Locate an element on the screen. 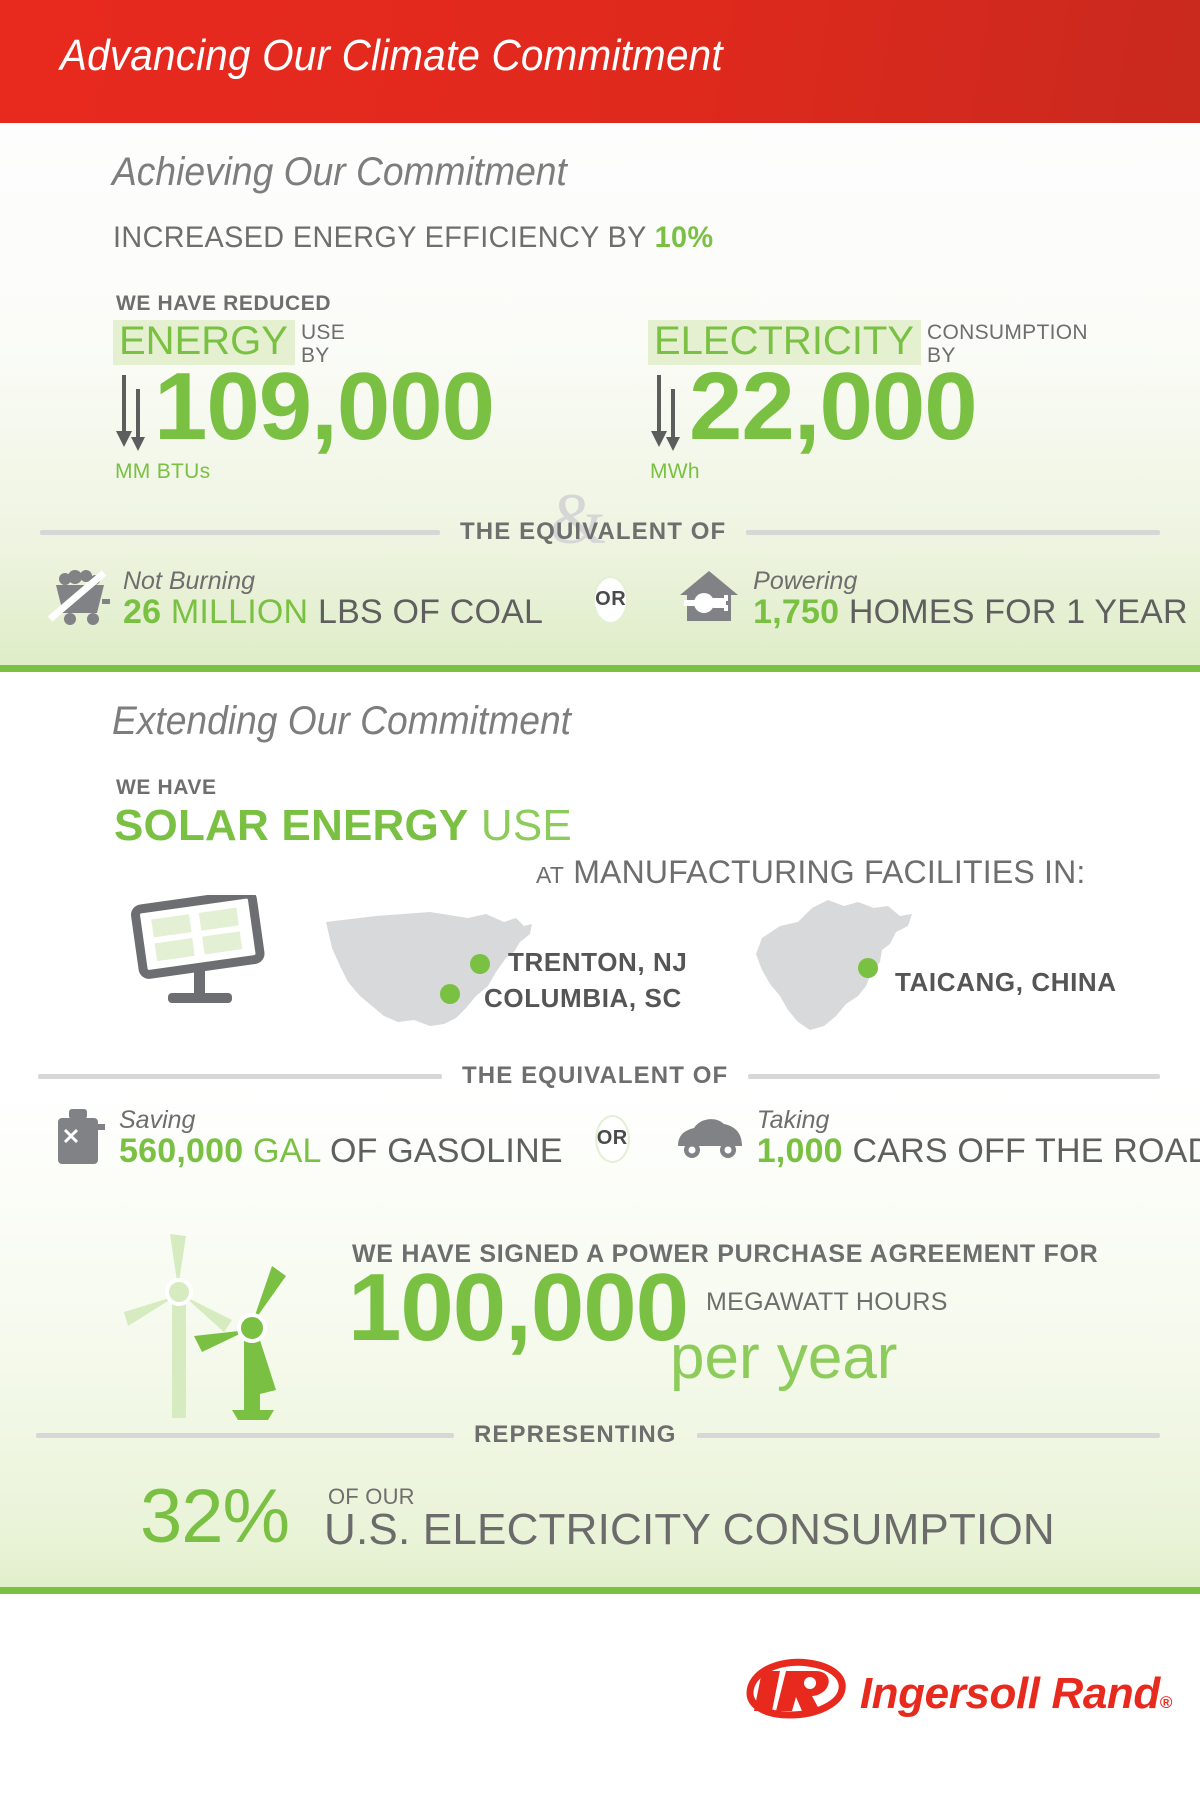 The image size is (1200, 1799). ingersoll-rand-logo: Ingersoll Rand® is located at coordinates (952, 1693).